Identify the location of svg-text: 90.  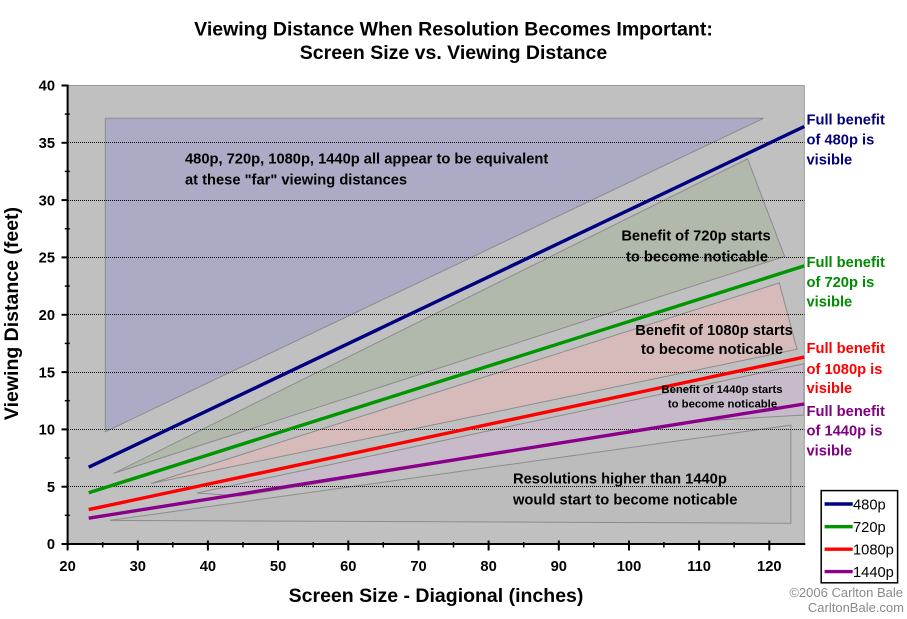
(559, 567).